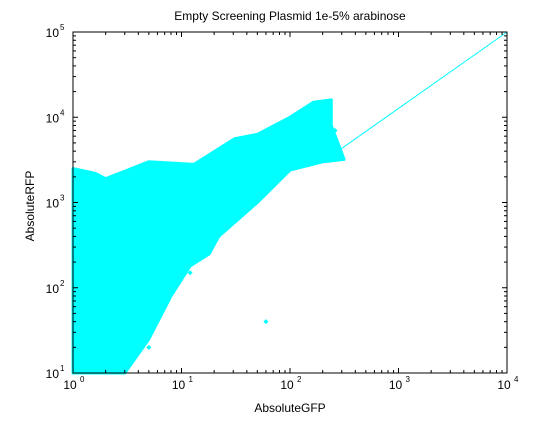 This screenshot has width=560, height=425. I want to click on reference-line-group, so click(415, 97).